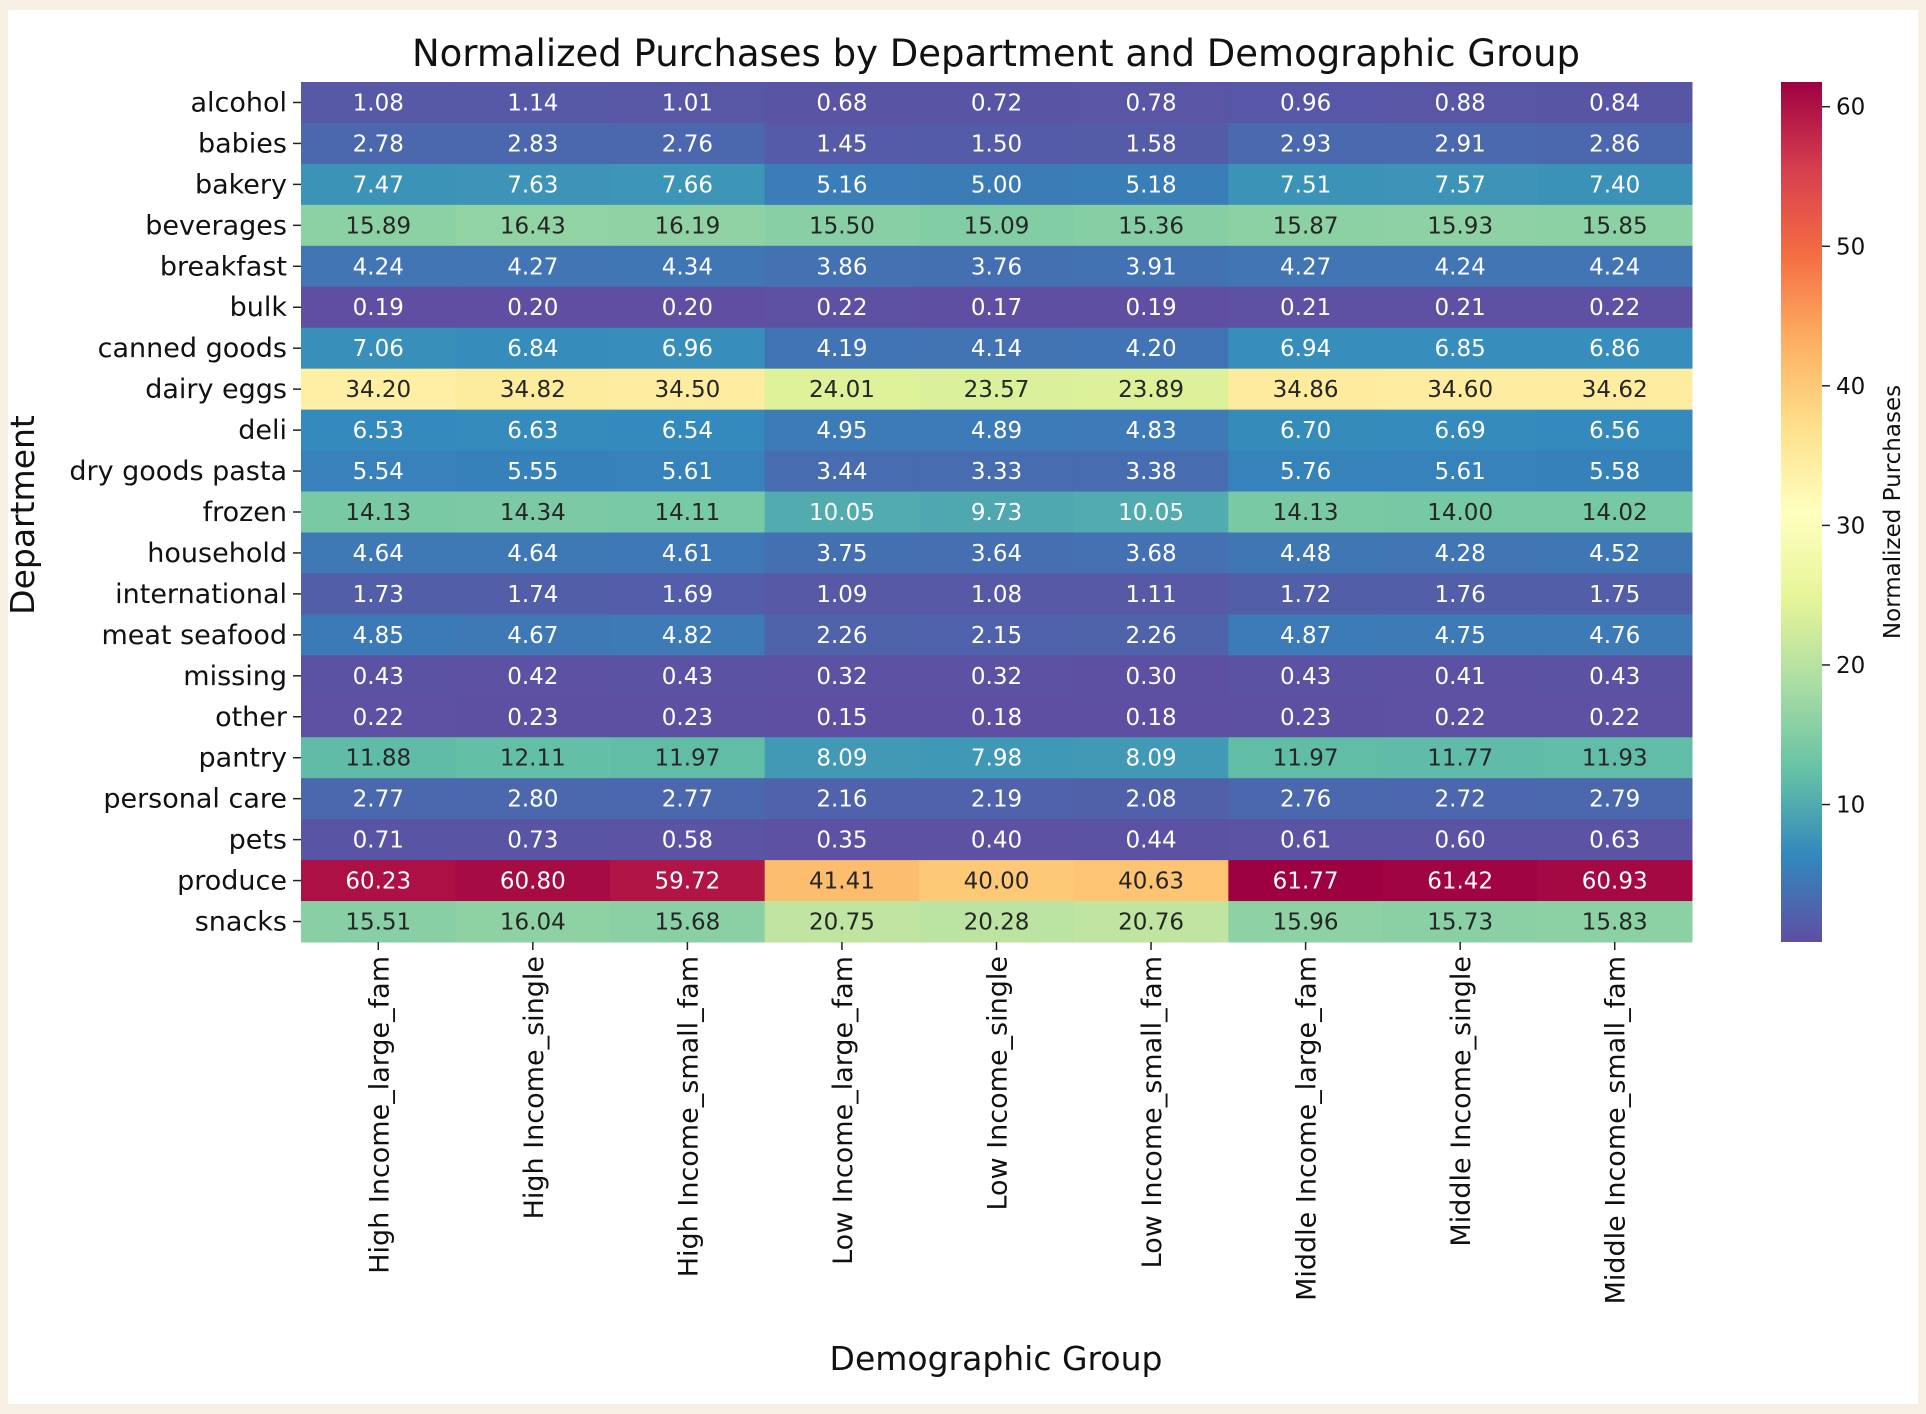  What do you see at coordinates (194, 635) in the screenshot?
I see `y-tick-label: meat seafood` at bounding box center [194, 635].